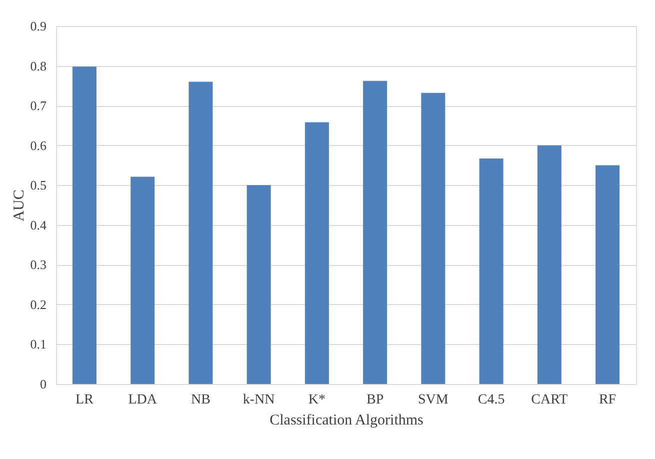 The height and width of the screenshot is (459, 655). What do you see at coordinates (43, 384) in the screenshot?
I see `y-tick-label: 0` at bounding box center [43, 384].